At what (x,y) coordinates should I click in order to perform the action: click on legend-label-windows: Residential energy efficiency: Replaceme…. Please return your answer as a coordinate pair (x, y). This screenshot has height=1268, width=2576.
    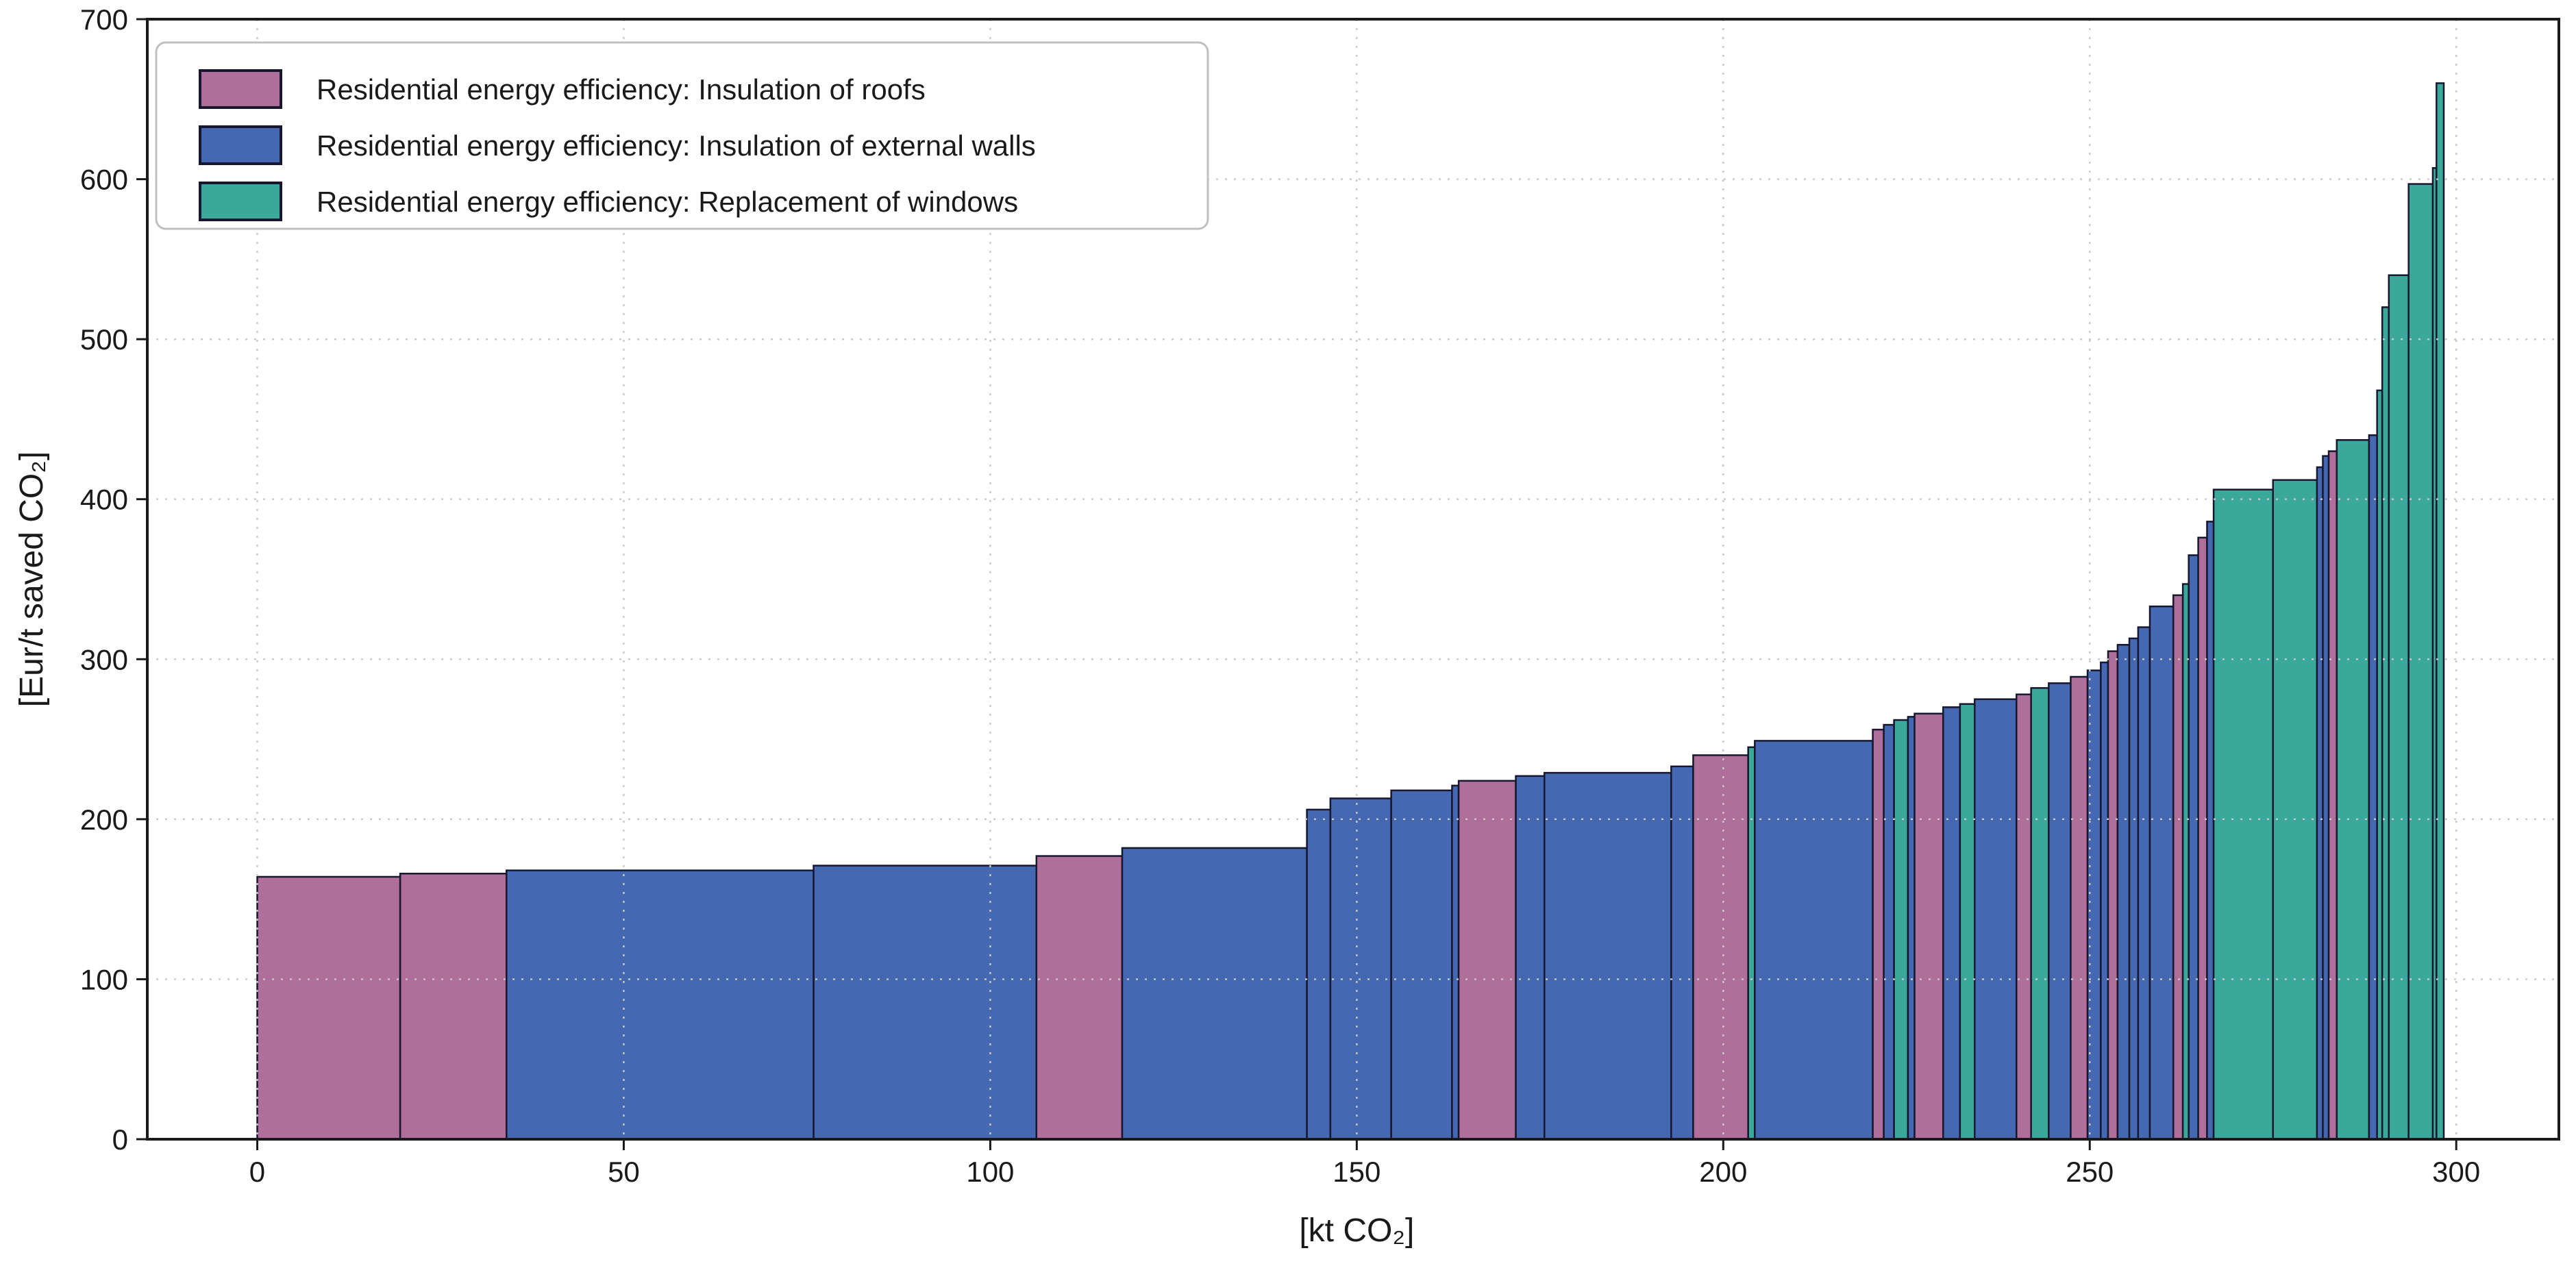
    Looking at the image, I should click on (667, 202).